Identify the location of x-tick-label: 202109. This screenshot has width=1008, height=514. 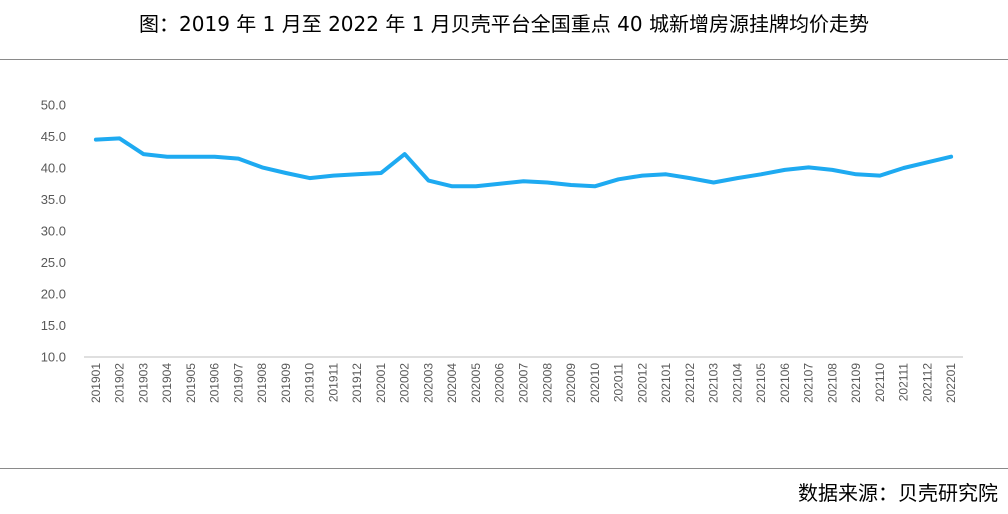
(856, 383).